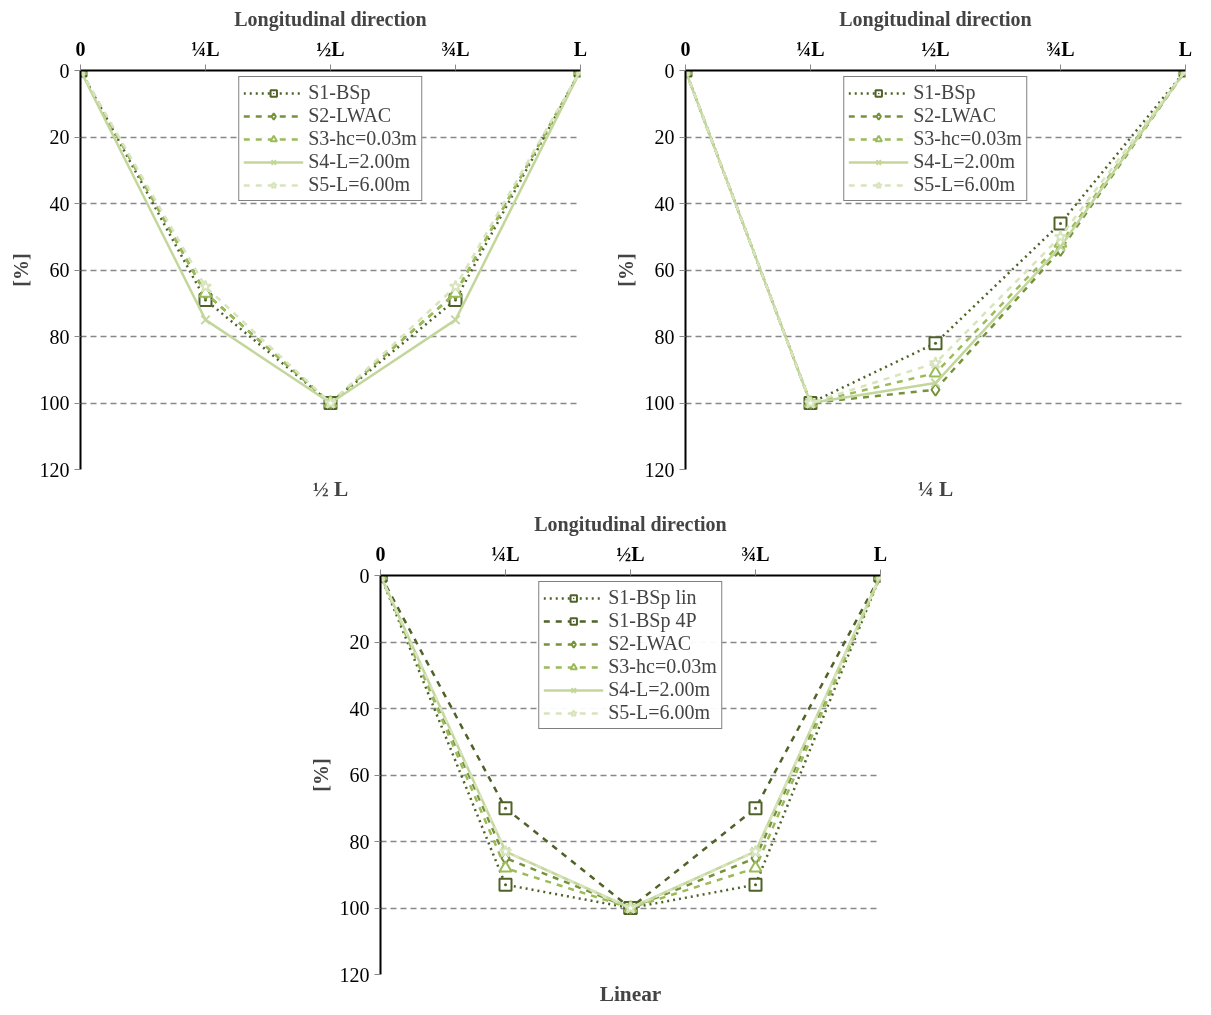  What do you see at coordinates (330, 488) in the screenshot?
I see `x-axis-title: ½ L` at bounding box center [330, 488].